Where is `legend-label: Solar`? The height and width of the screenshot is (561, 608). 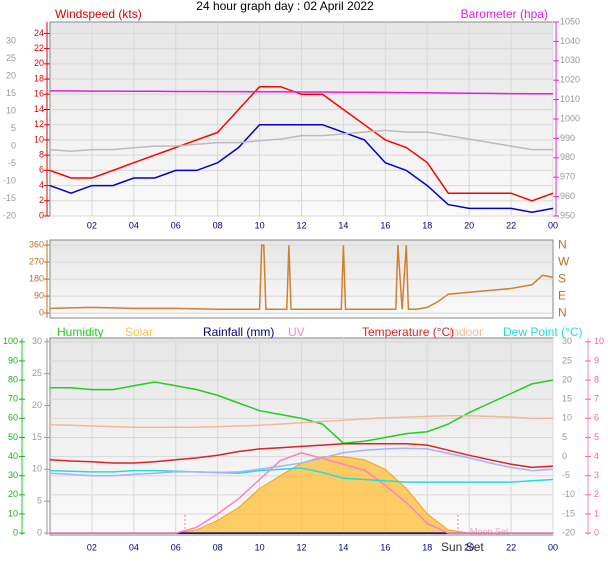 legend-label: Solar is located at coordinates (139, 332).